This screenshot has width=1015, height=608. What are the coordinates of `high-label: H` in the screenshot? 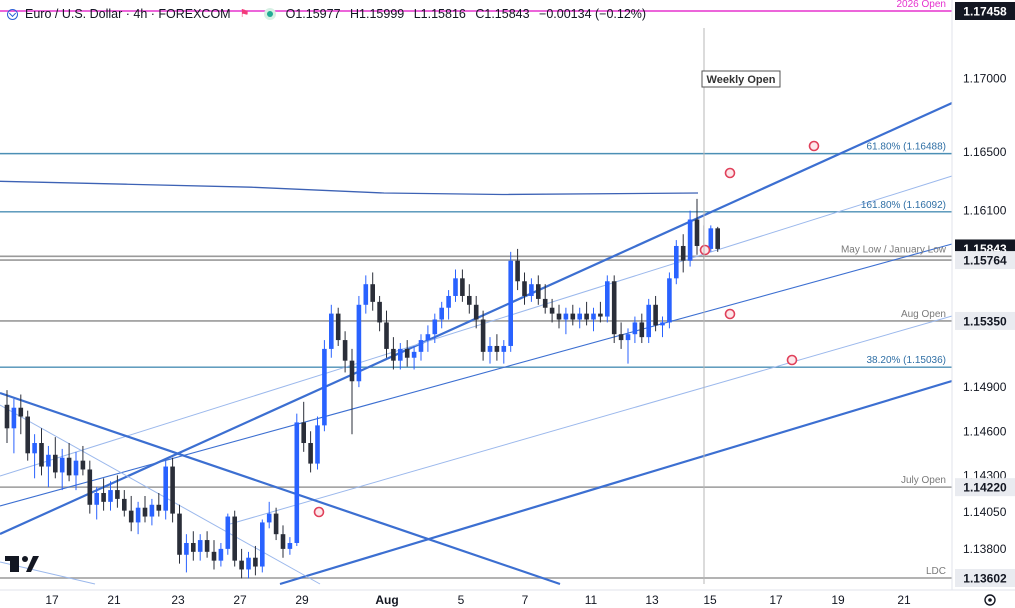 It's located at (355, 14).